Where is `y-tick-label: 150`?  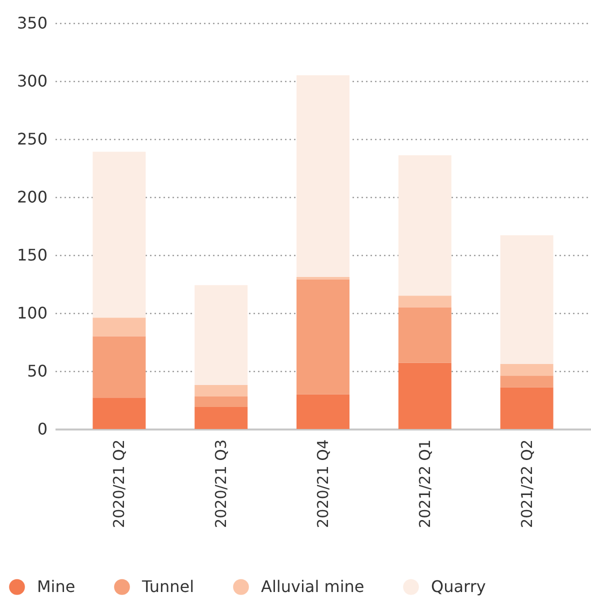
y-tick-label: 150 is located at coordinates (32, 255).